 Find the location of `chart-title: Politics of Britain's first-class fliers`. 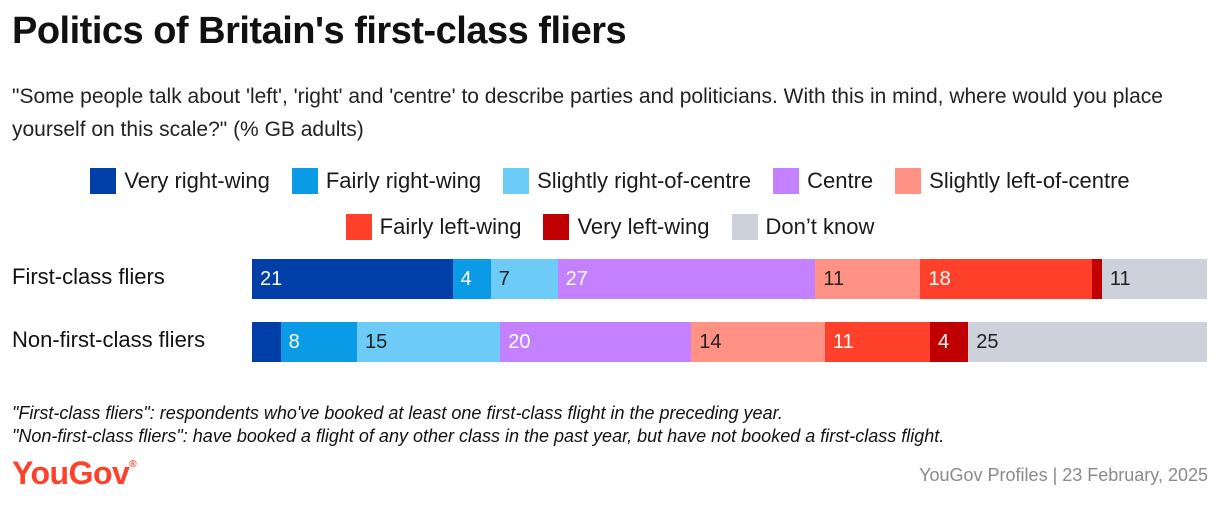

chart-title: Politics of Britain's first-class fliers is located at coordinates (319, 31).